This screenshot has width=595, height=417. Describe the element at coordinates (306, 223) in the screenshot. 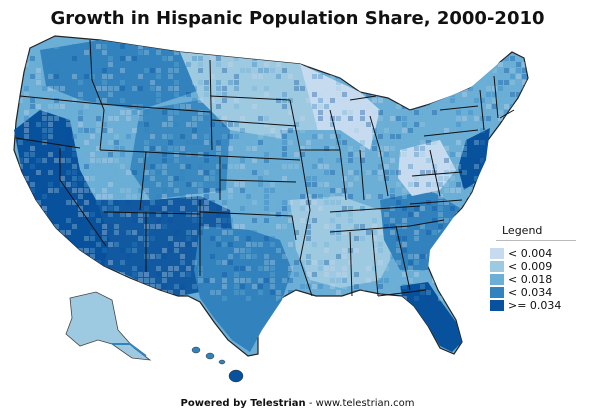

I see `border-mississippi` at that location.